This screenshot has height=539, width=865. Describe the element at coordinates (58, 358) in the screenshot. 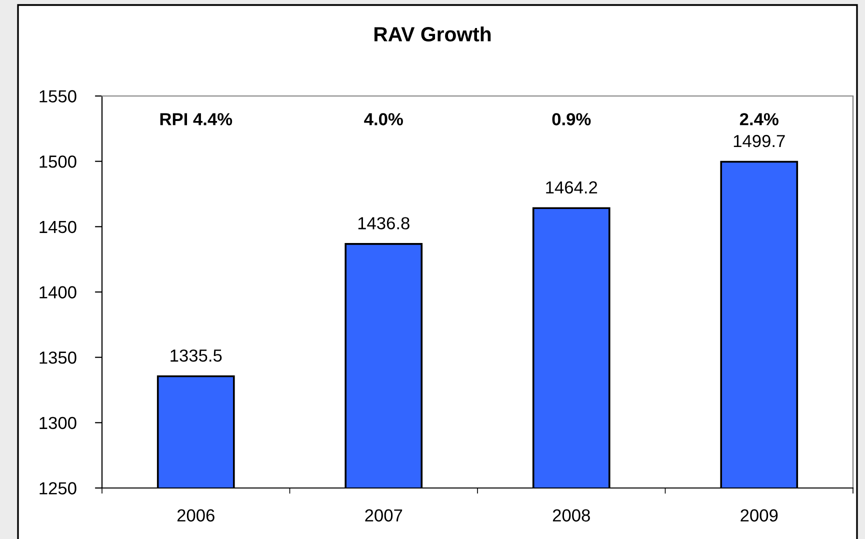

I see `y-tick-label: 1350` at that location.